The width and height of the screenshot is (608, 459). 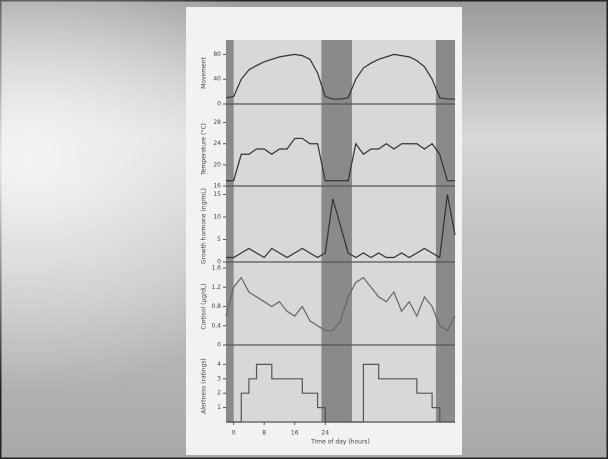 What do you see at coordinates (219, 393) in the screenshot?
I see `y-tick-label: 2` at bounding box center [219, 393].